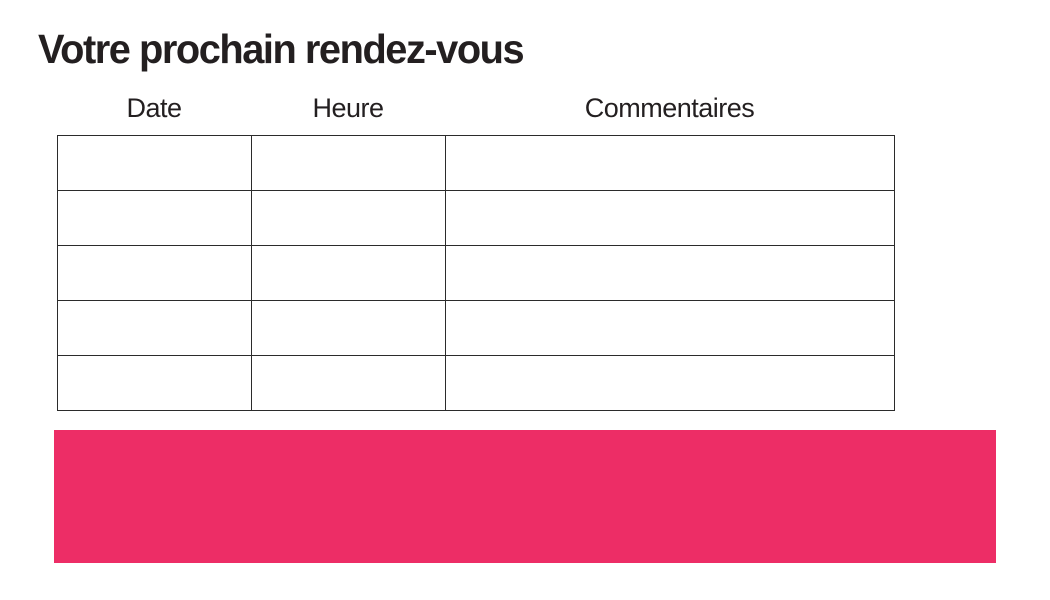  What do you see at coordinates (475, 108) in the screenshot?
I see `table-column-headers: Date Heure Commentaires` at bounding box center [475, 108].